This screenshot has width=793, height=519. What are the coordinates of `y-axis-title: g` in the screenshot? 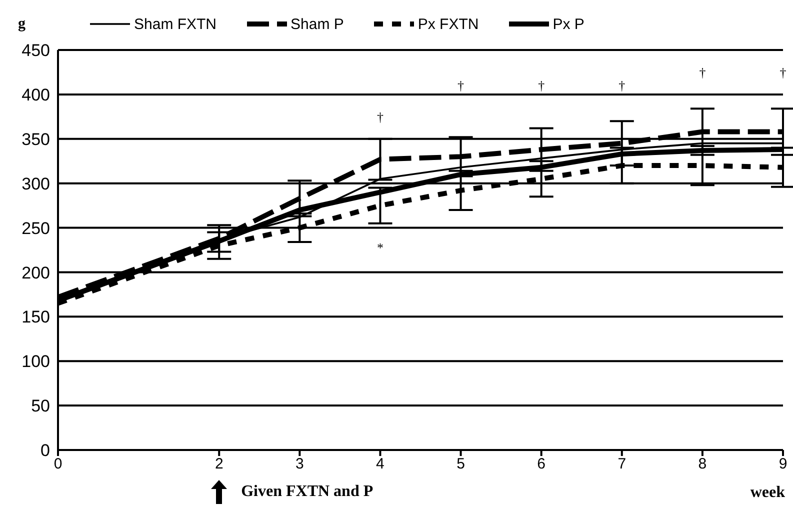 It's located at (21, 24).